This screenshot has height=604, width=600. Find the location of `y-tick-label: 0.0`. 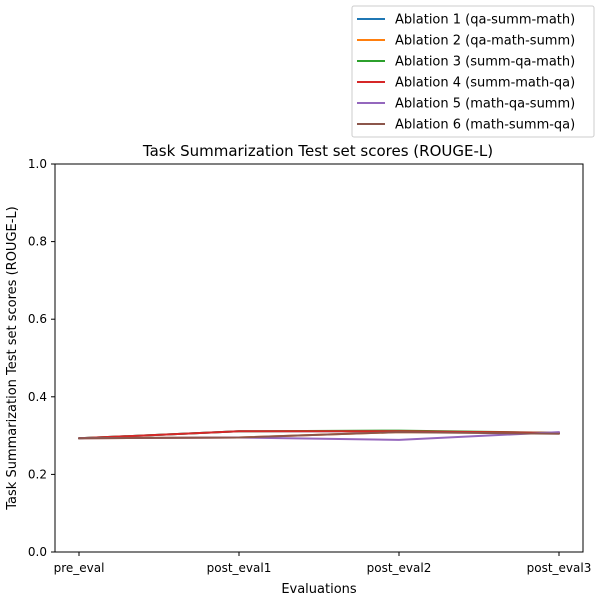

y-tick-label: 0.0 is located at coordinates (37, 552).